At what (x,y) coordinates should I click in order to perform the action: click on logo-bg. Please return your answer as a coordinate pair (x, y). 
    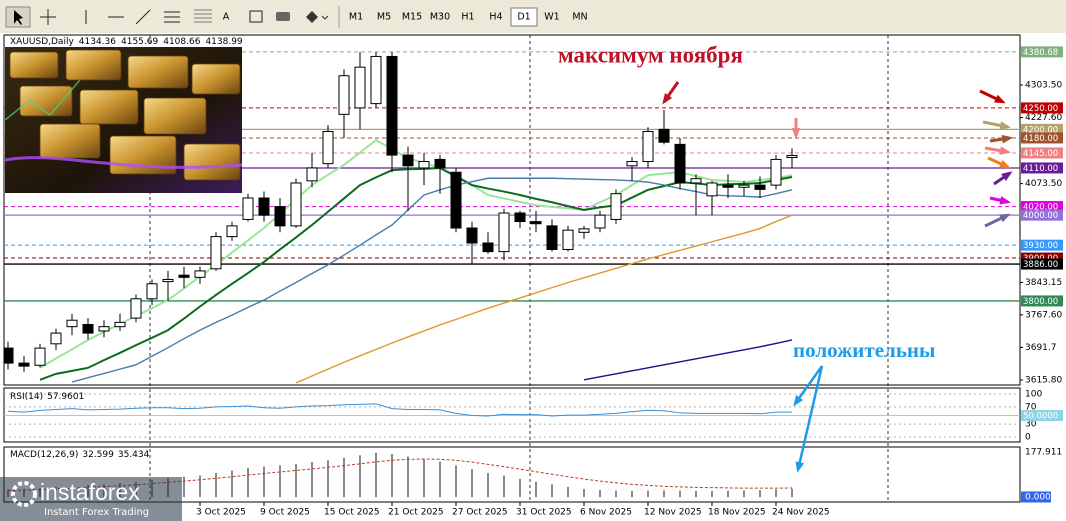
    Looking at the image, I should click on (91, 499).